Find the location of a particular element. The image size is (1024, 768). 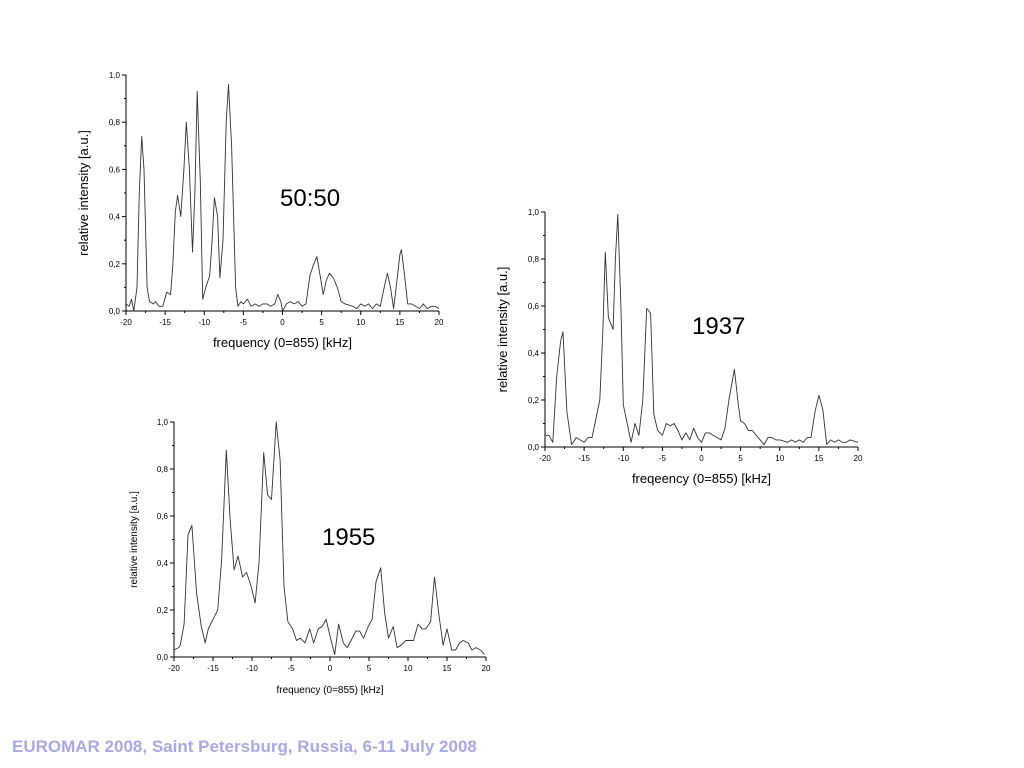

sample-label: 1937 is located at coordinates (718, 326).